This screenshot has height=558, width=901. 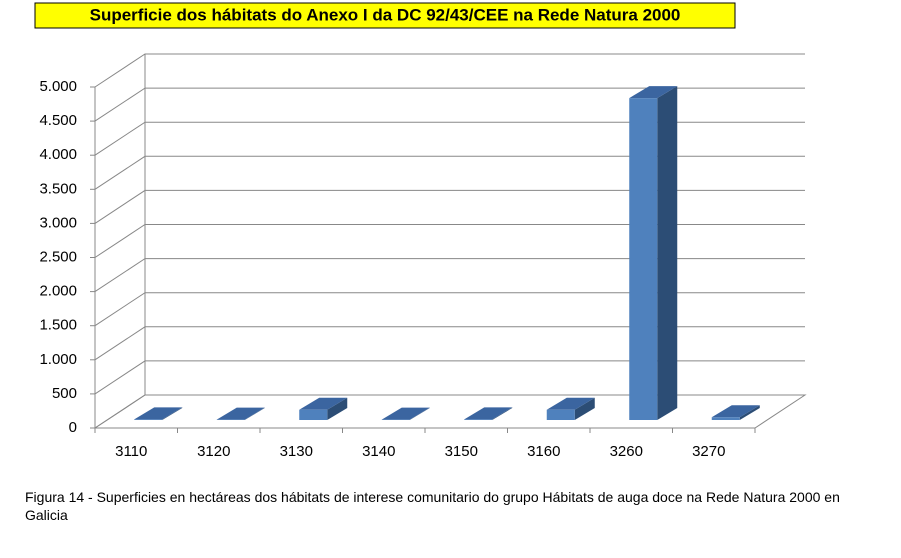 What do you see at coordinates (378, 451) in the screenshot?
I see `x-tick-label: 3140` at bounding box center [378, 451].